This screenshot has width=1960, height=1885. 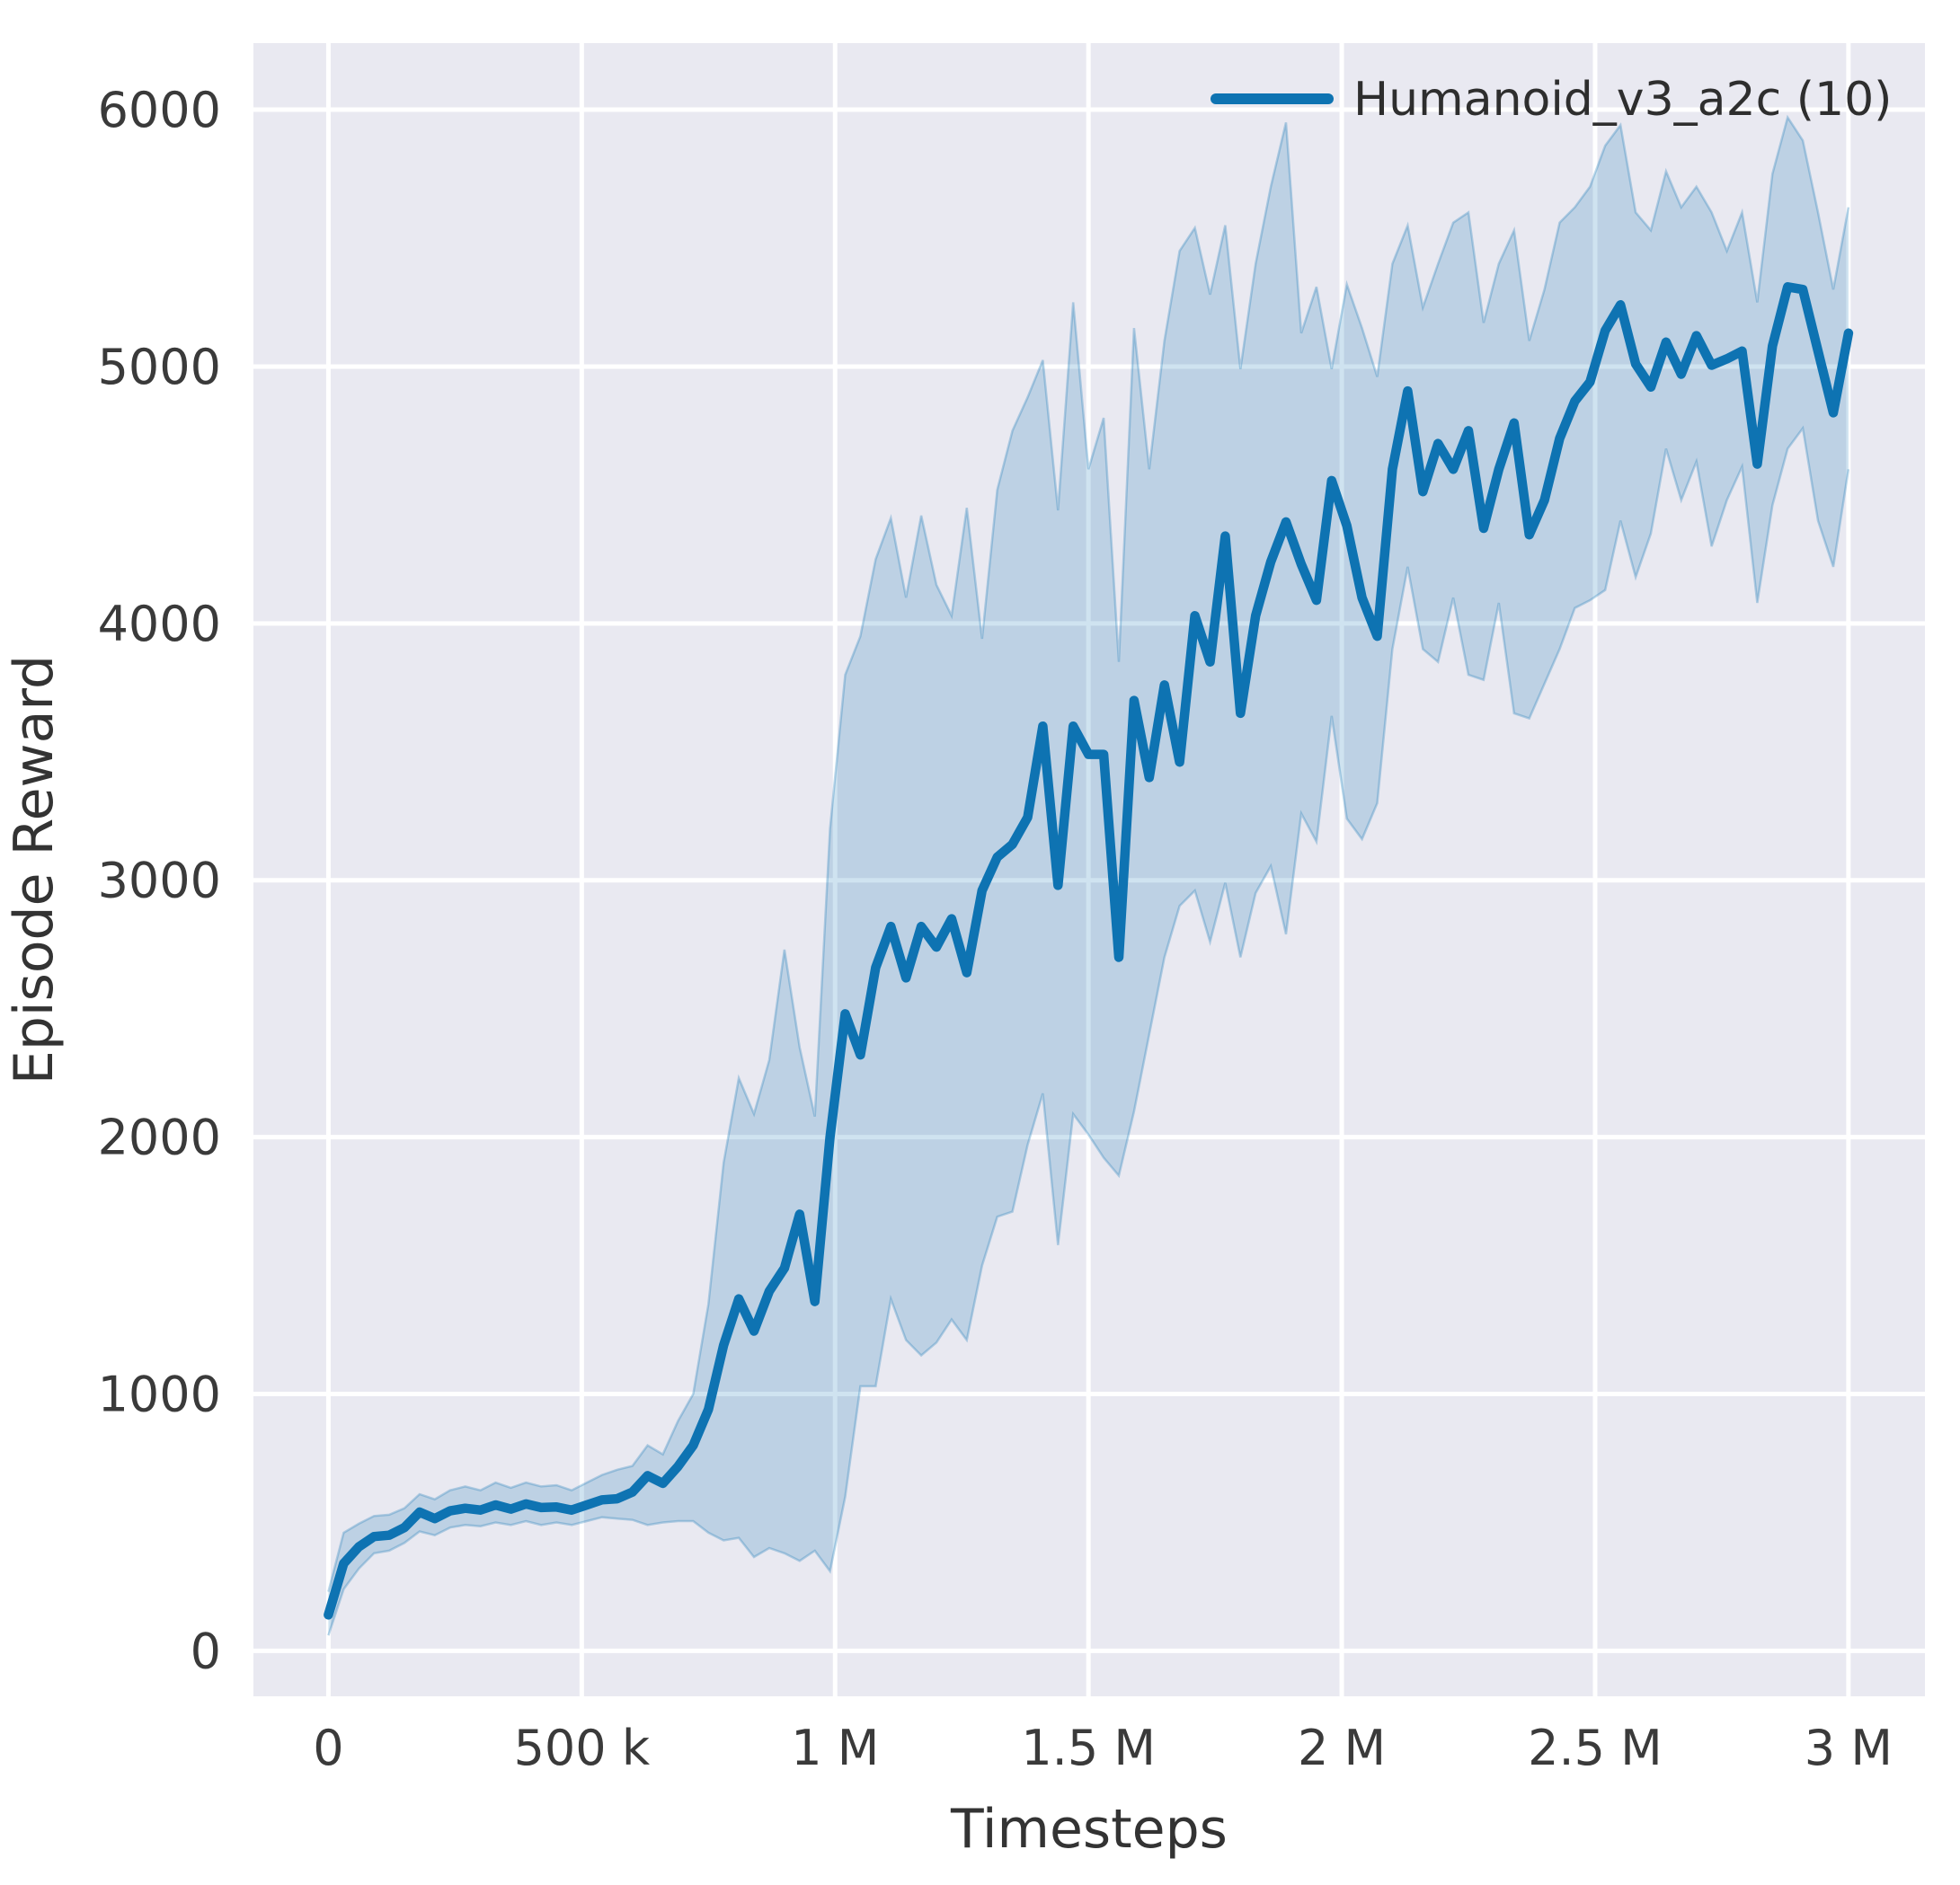 What do you see at coordinates (160, 367) in the screenshot?
I see `y-tick-label: 5000` at bounding box center [160, 367].